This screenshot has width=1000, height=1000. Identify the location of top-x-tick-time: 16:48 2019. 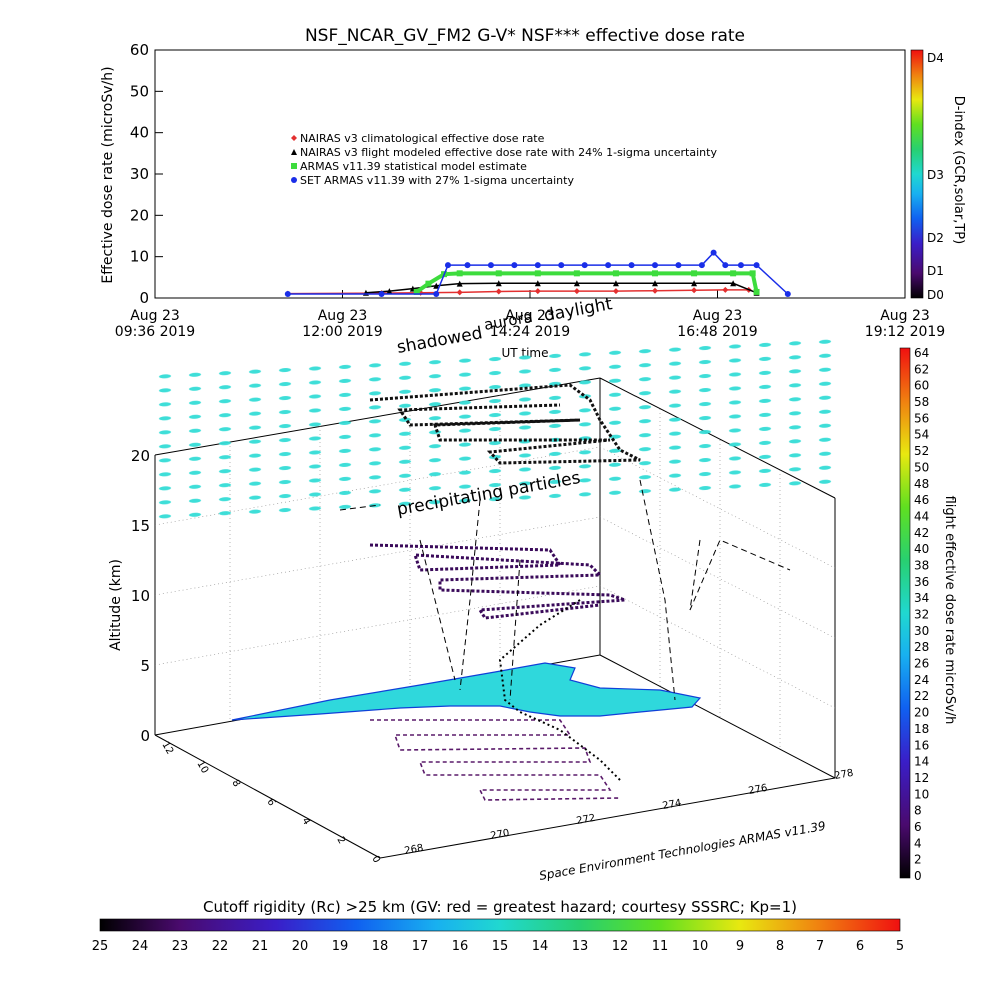
(717, 332).